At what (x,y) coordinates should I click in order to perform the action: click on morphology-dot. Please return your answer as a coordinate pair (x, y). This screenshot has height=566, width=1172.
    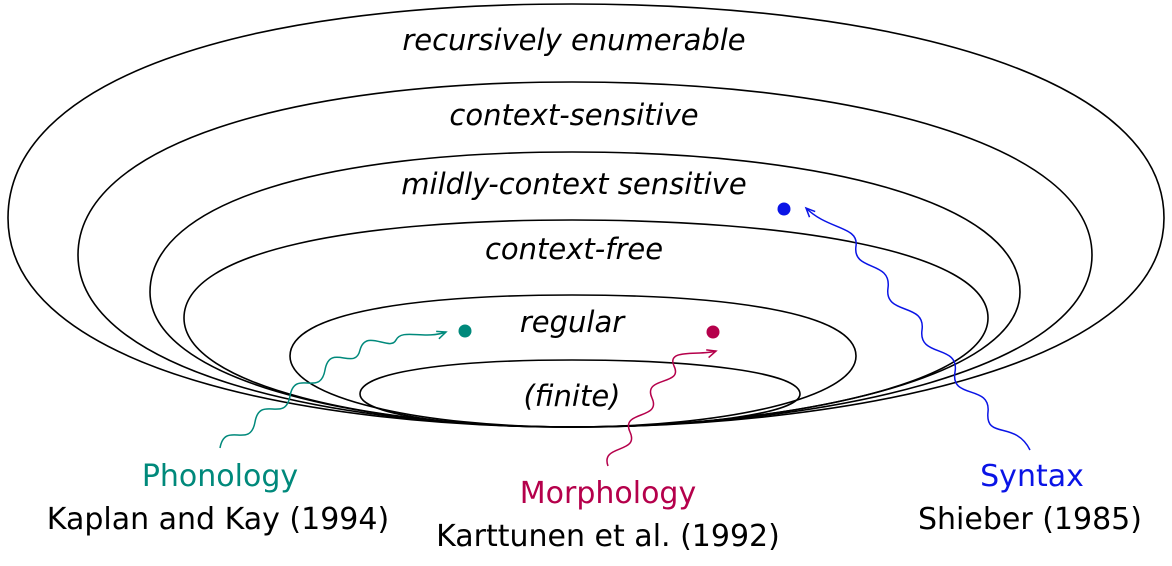
    Looking at the image, I should click on (713, 332).